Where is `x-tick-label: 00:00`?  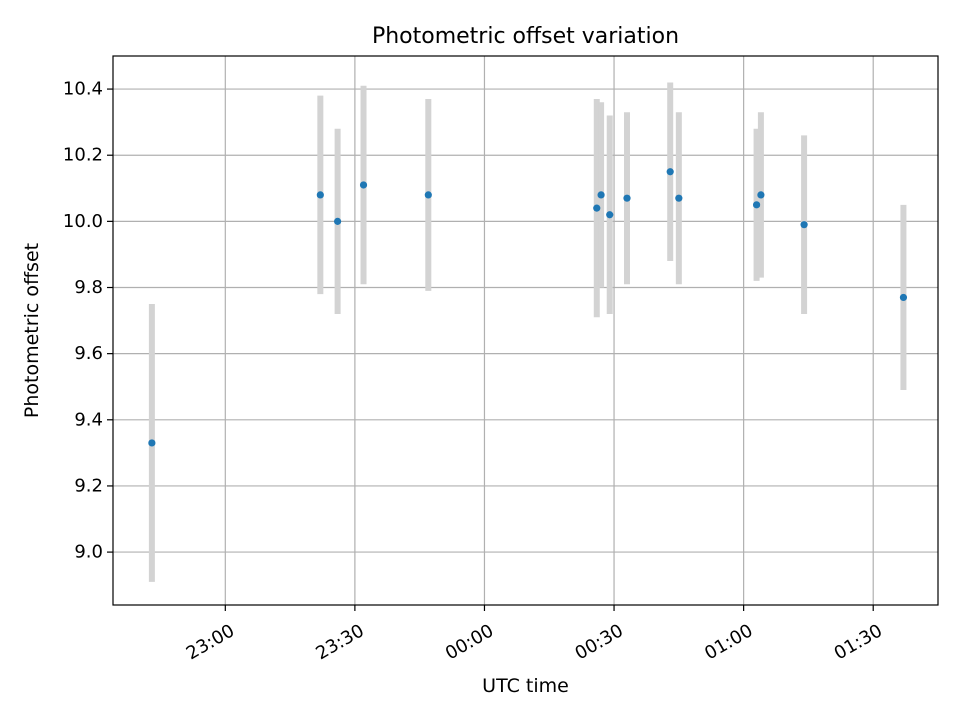
x-tick-label: 00:00 is located at coordinates (469, 642).